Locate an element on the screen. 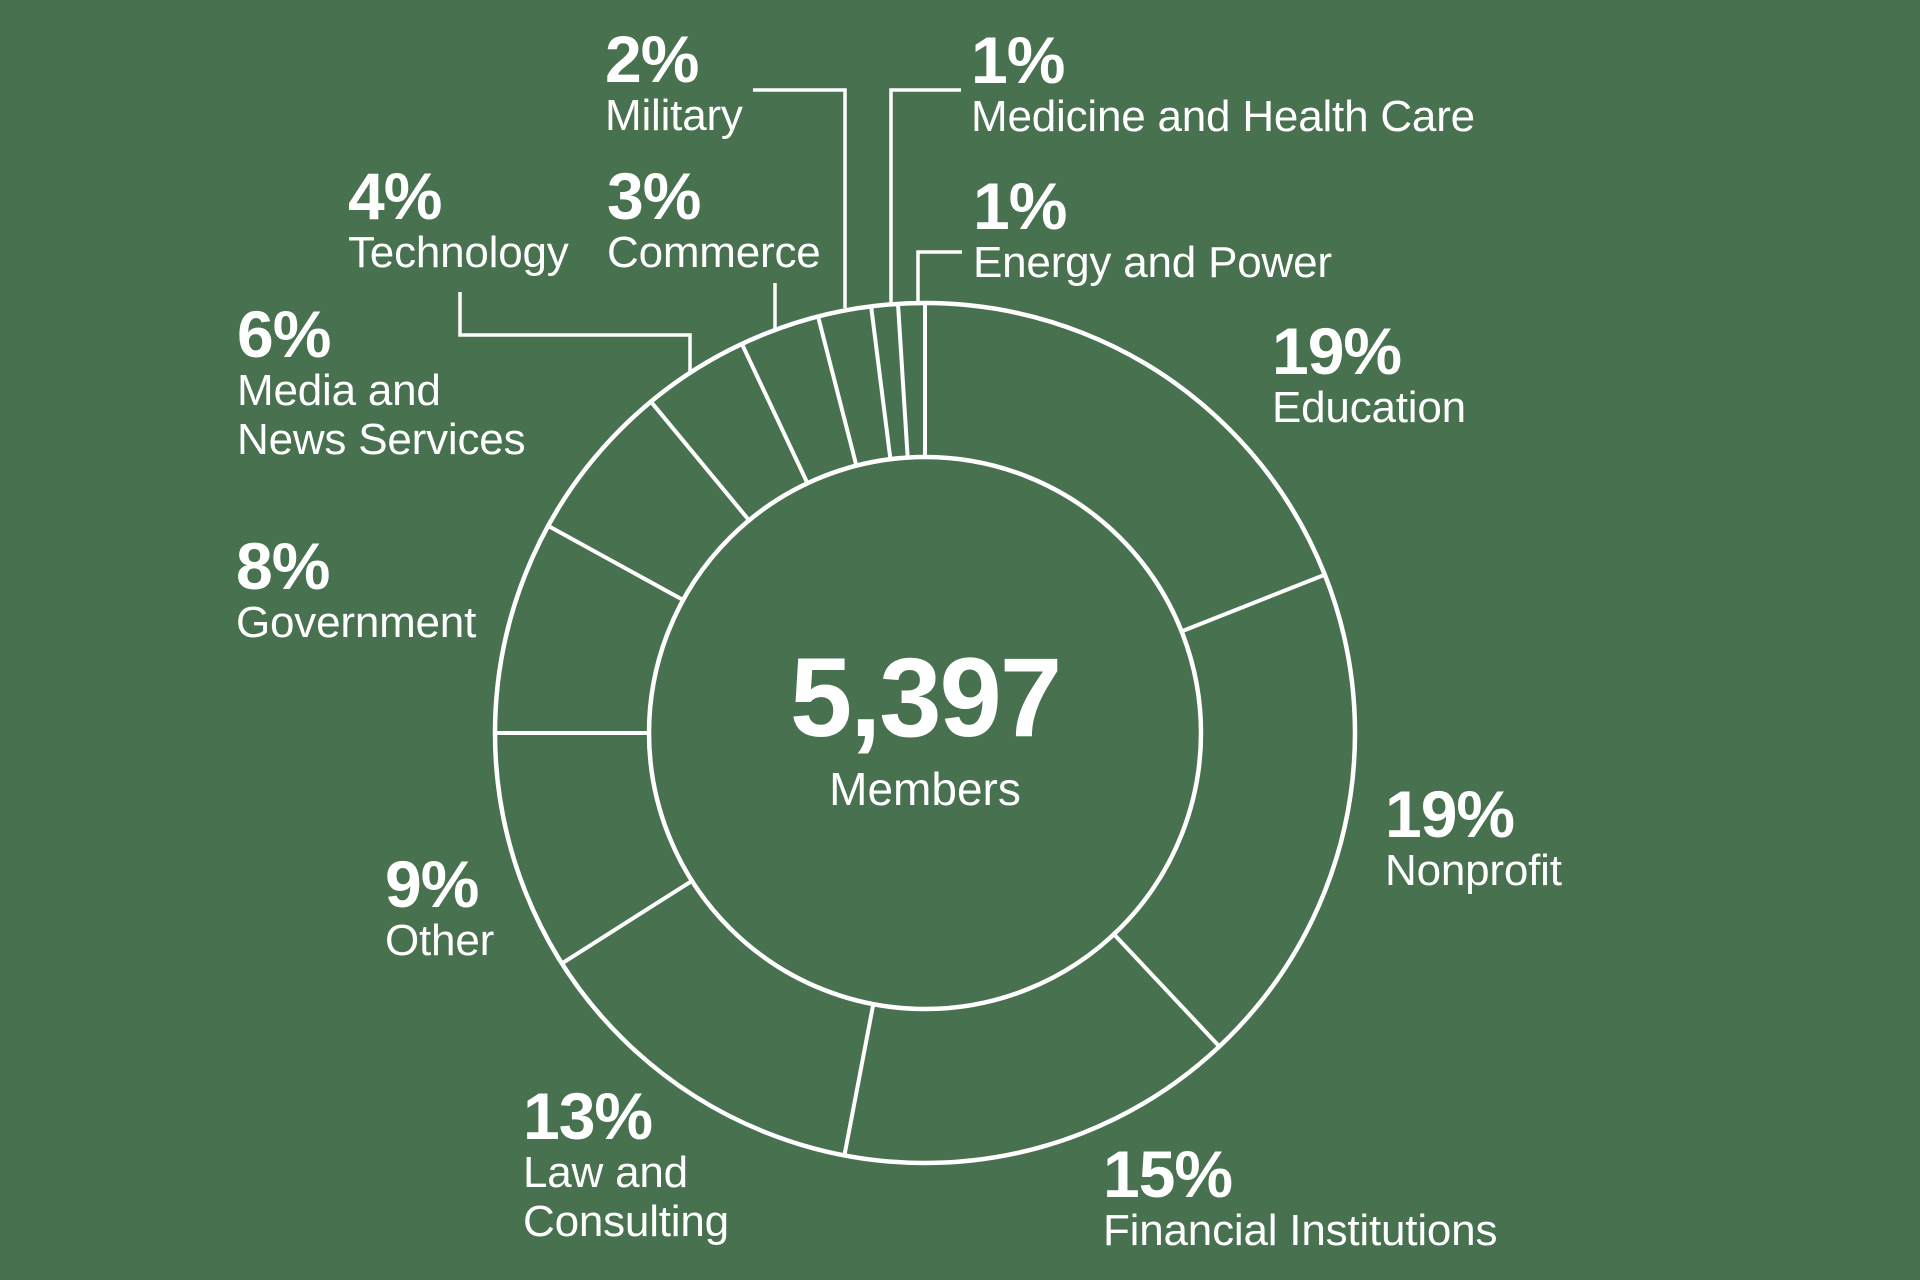 This screenshot has width=1920, height=1280. slice-percentage: 2% is located at coordinates (652, 59).